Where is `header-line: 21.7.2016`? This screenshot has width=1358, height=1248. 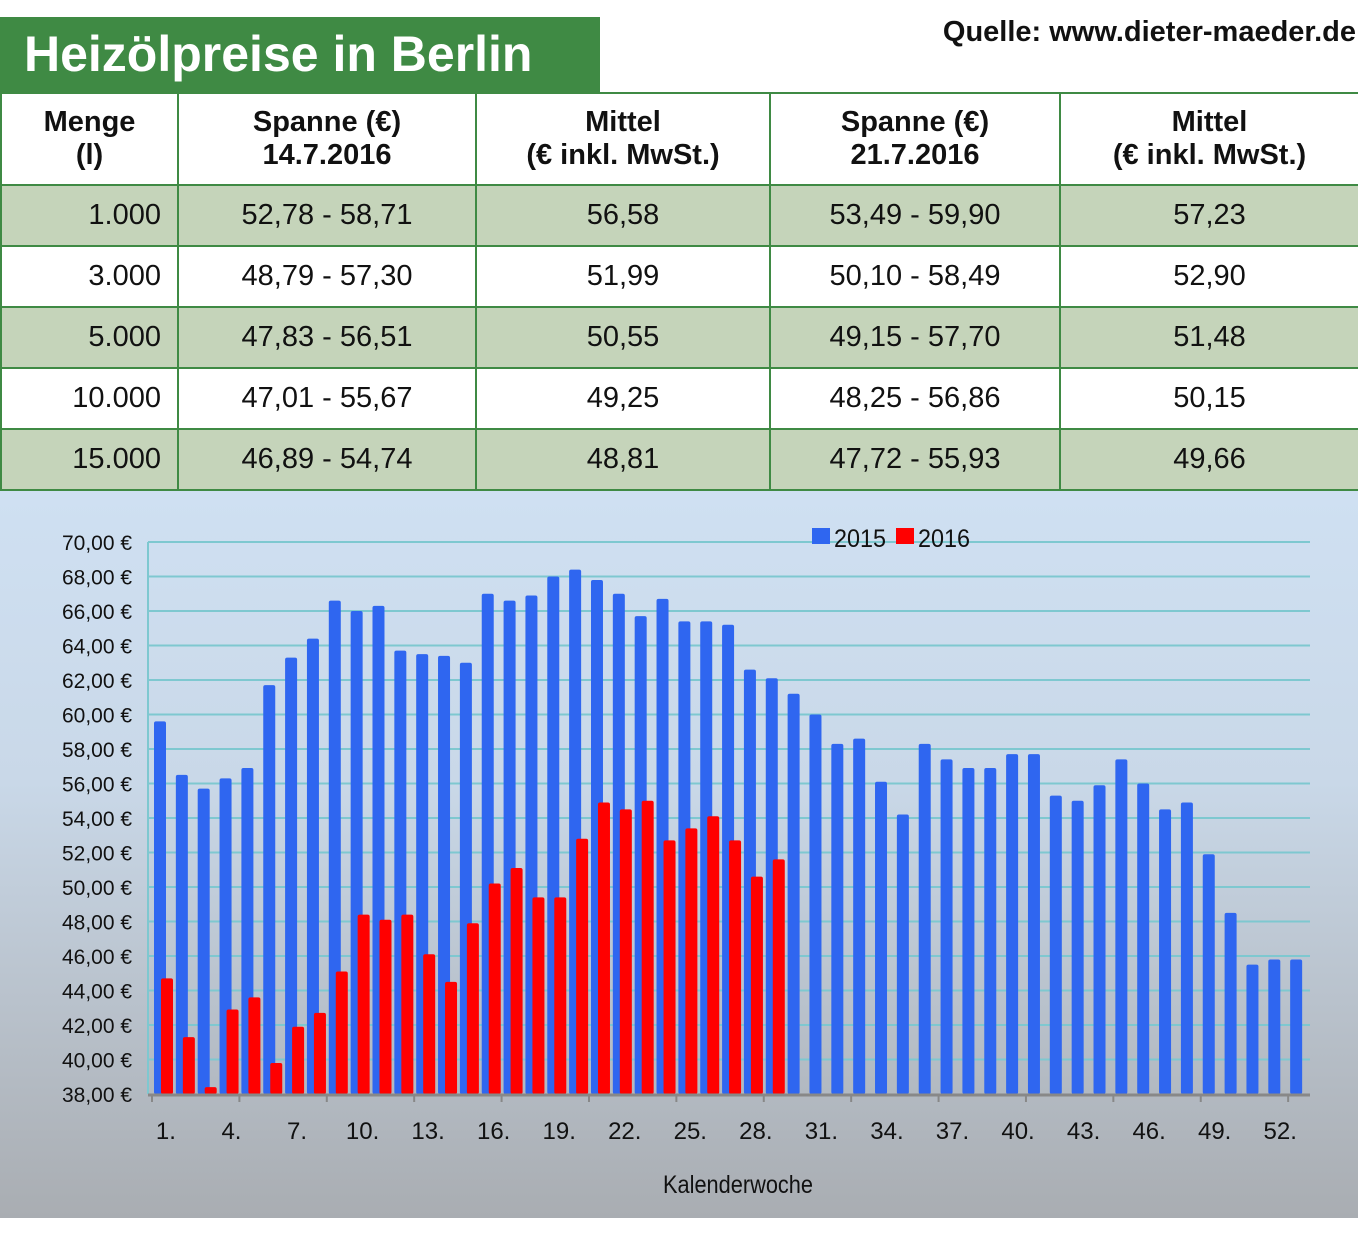 header-line: 21.7.2016 is located at coordinates (915, 155).